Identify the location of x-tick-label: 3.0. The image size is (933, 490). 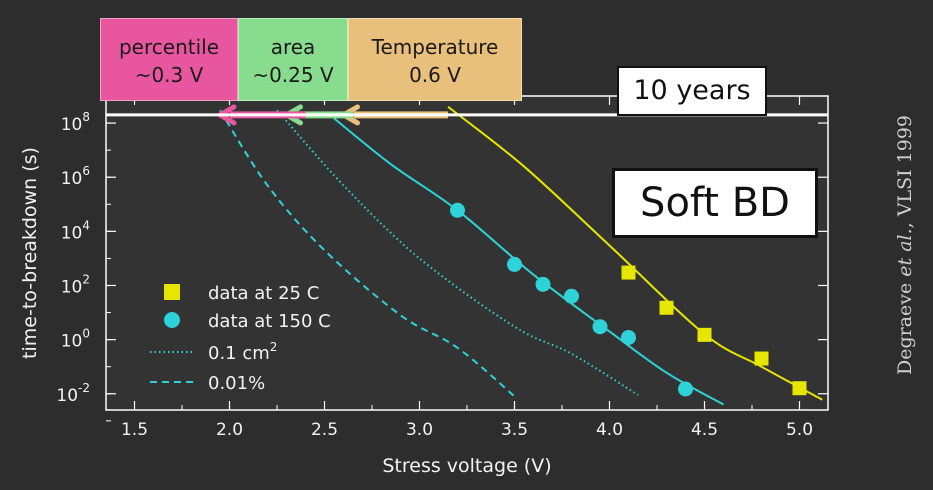
(419, 430).